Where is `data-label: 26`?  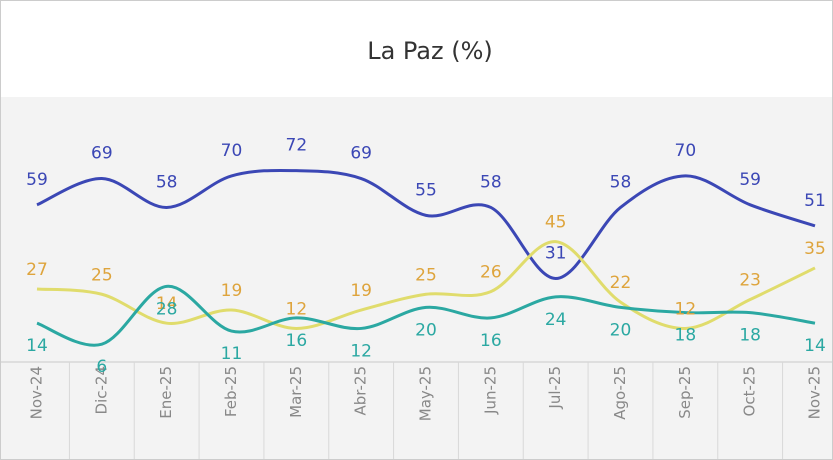 data-label: 26 is located at coordinates (491, 273).